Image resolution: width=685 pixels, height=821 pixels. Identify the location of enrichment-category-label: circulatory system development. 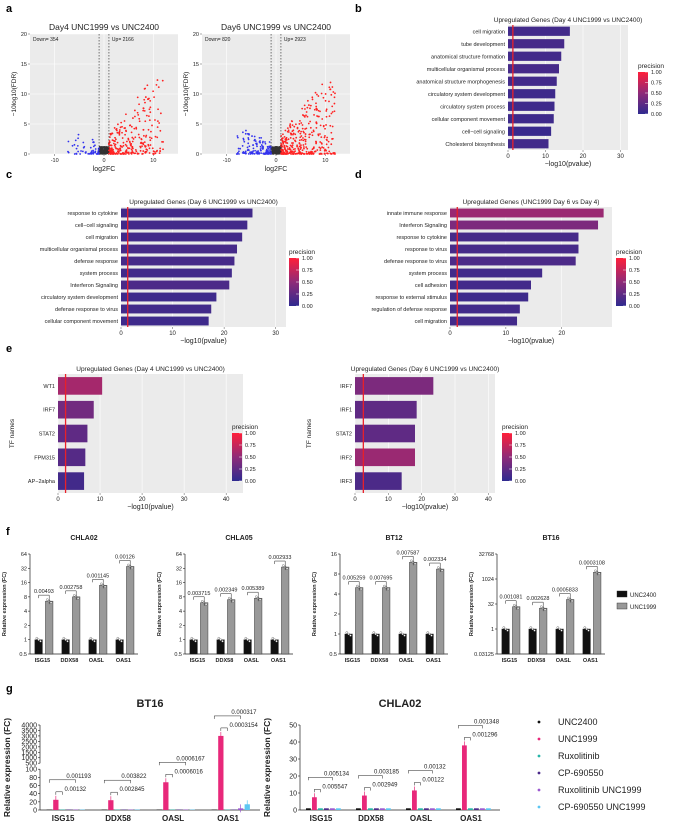
(467, 95).